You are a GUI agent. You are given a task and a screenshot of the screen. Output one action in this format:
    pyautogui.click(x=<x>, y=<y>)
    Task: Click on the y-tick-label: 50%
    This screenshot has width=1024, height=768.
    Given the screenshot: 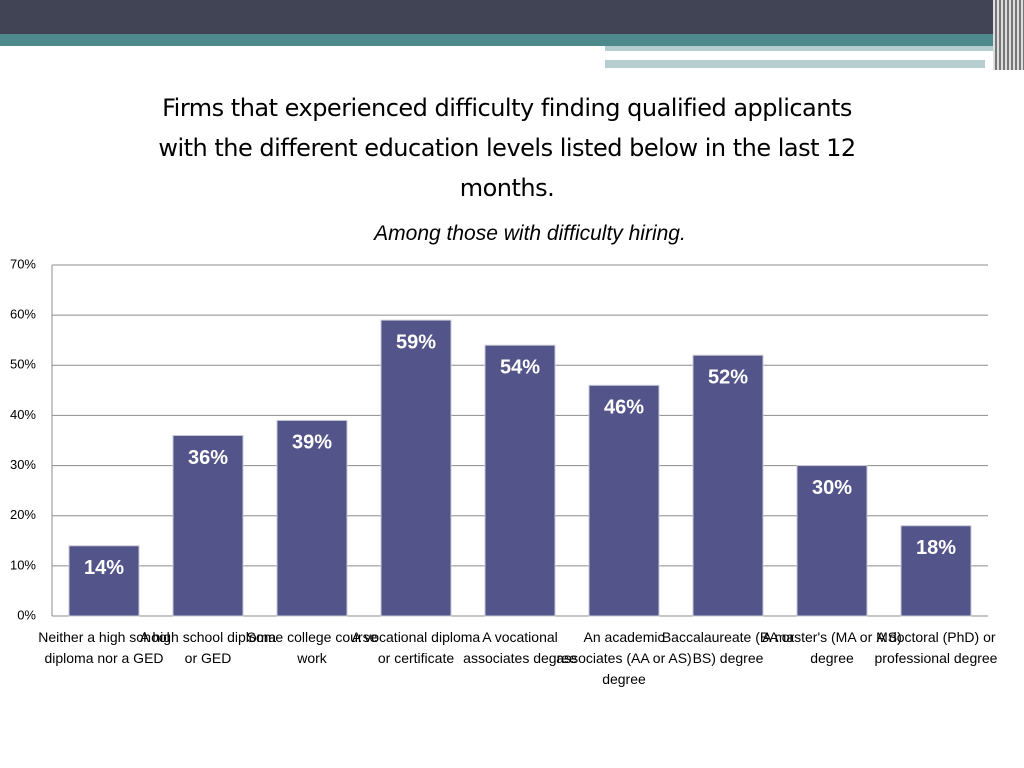 What is the action you would take?
    pyautogui.click(x=23, y=364)
    